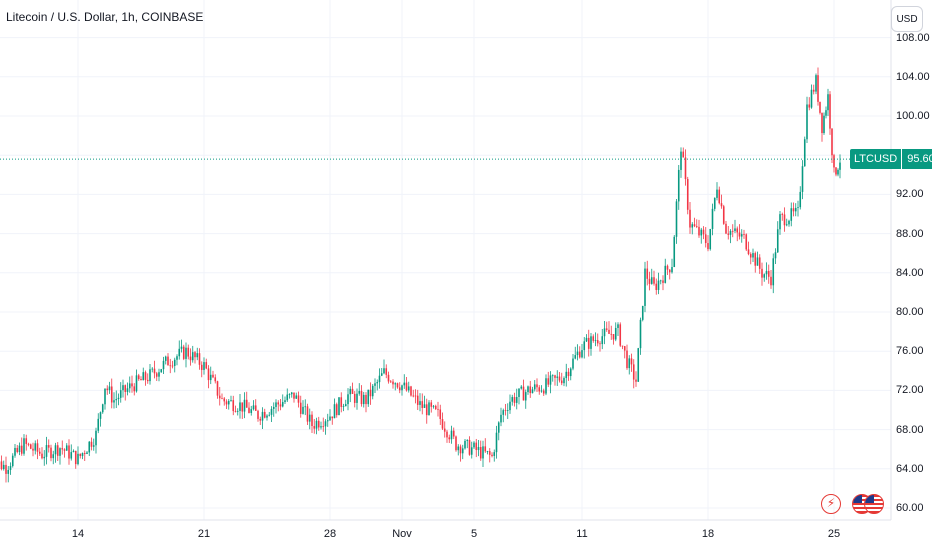 This screenshot has width=932, height=550. I want to click on price-tick-label: 100.00, so click(913, 116).